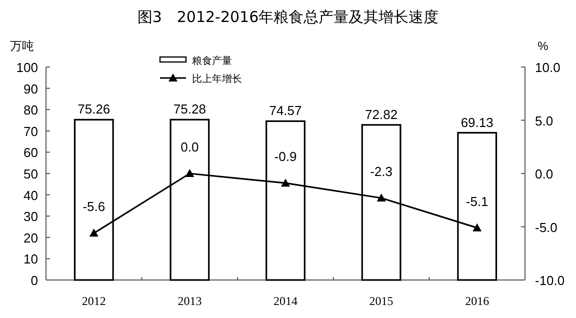  I want to click on x-tick-label: 2013, so click(190, 301).